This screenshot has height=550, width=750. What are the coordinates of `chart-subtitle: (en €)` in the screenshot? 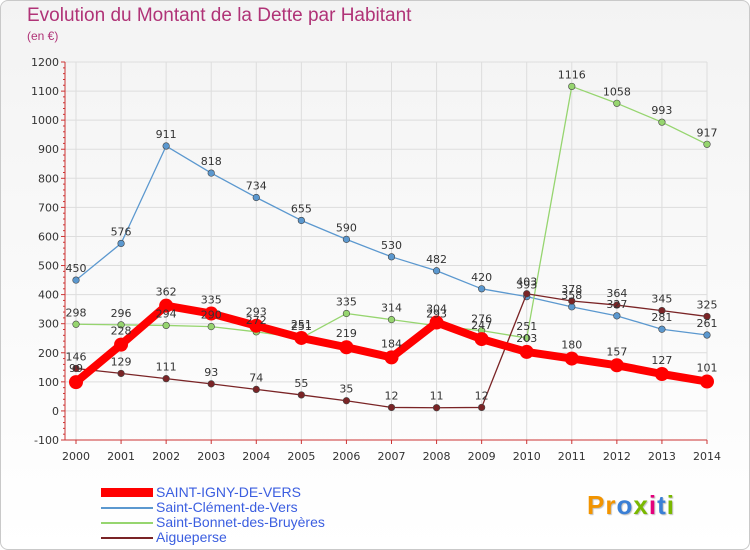 It's located at (43, 36).